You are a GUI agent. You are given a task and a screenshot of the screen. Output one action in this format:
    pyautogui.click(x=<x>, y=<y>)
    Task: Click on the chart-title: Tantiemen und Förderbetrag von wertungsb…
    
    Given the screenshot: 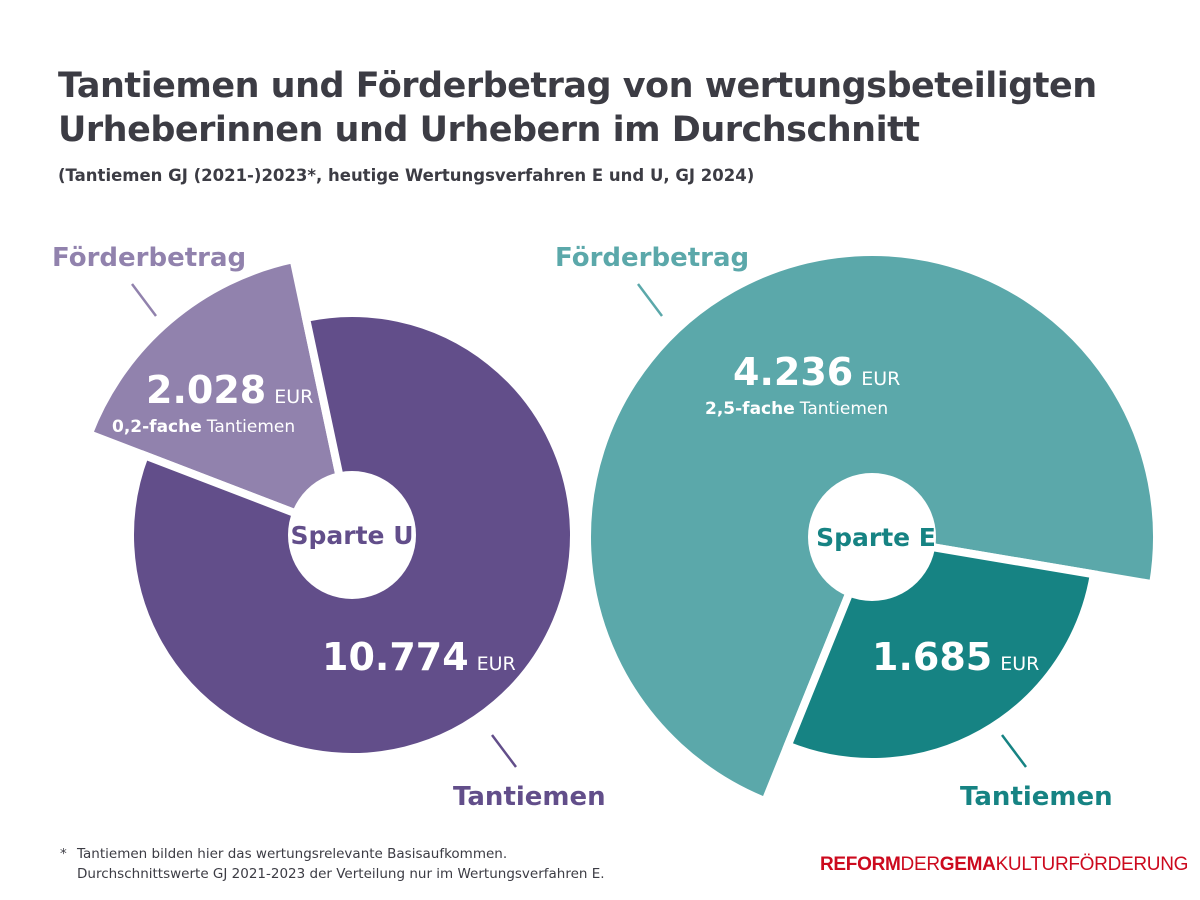 What is the action you would take?
    pyautogui.click(x=577, y=108)
    